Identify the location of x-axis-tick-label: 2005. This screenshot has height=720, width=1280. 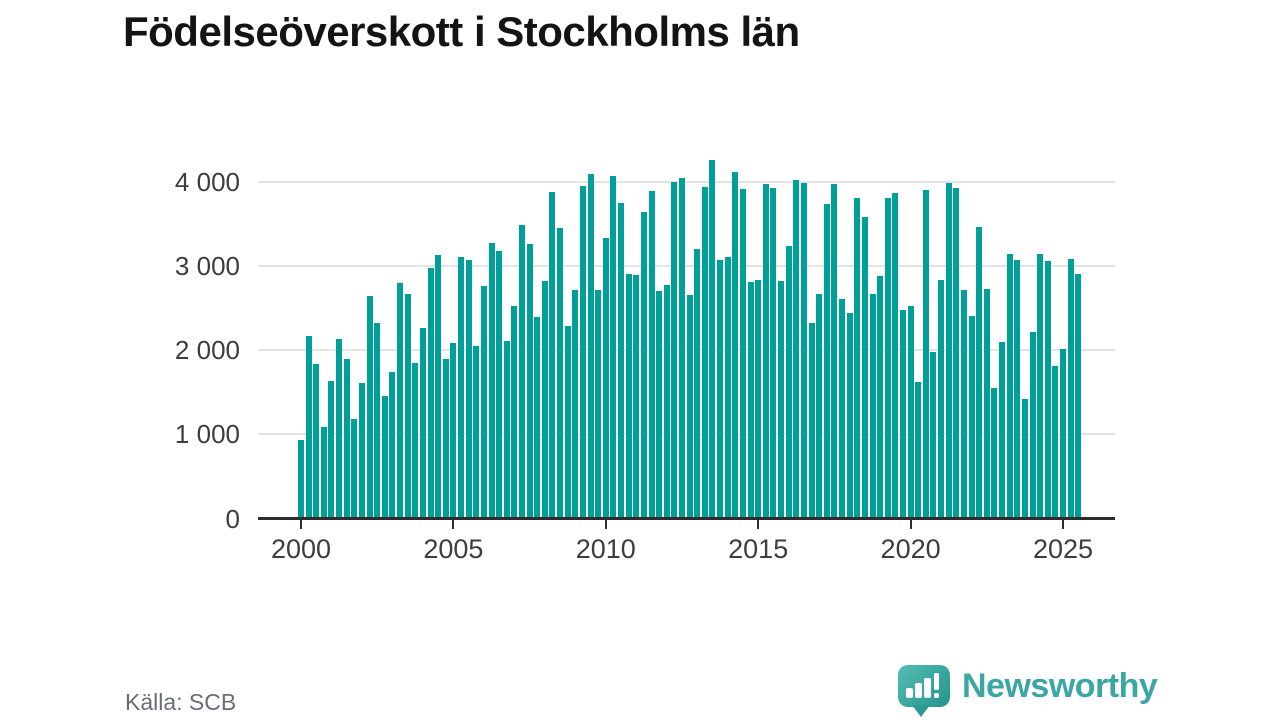
(453, 549).